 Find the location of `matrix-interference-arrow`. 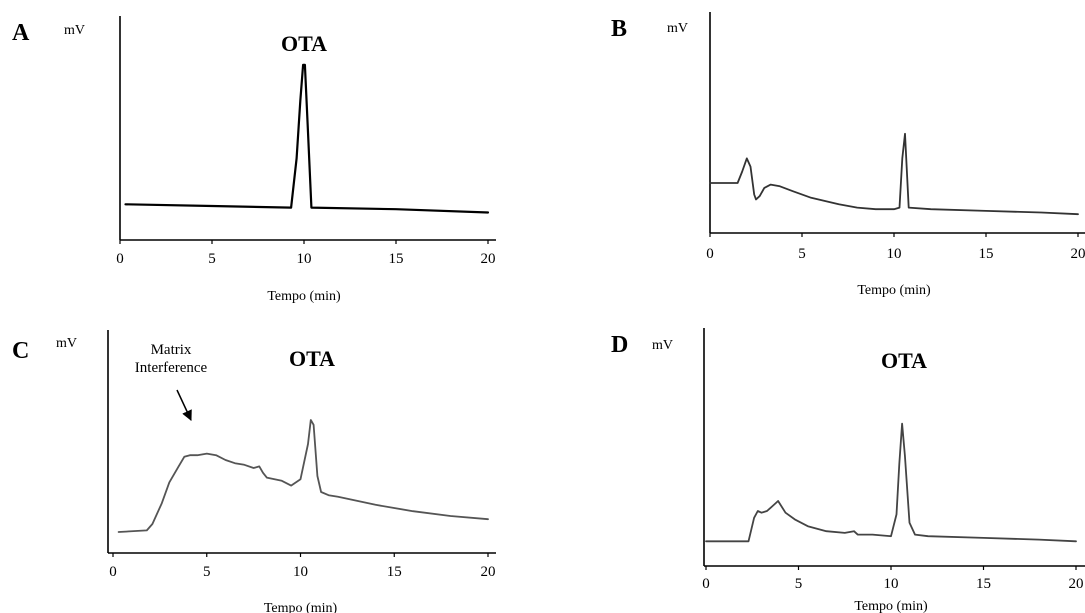

matrix-interference-arrow is located at coordinates (184, 405).